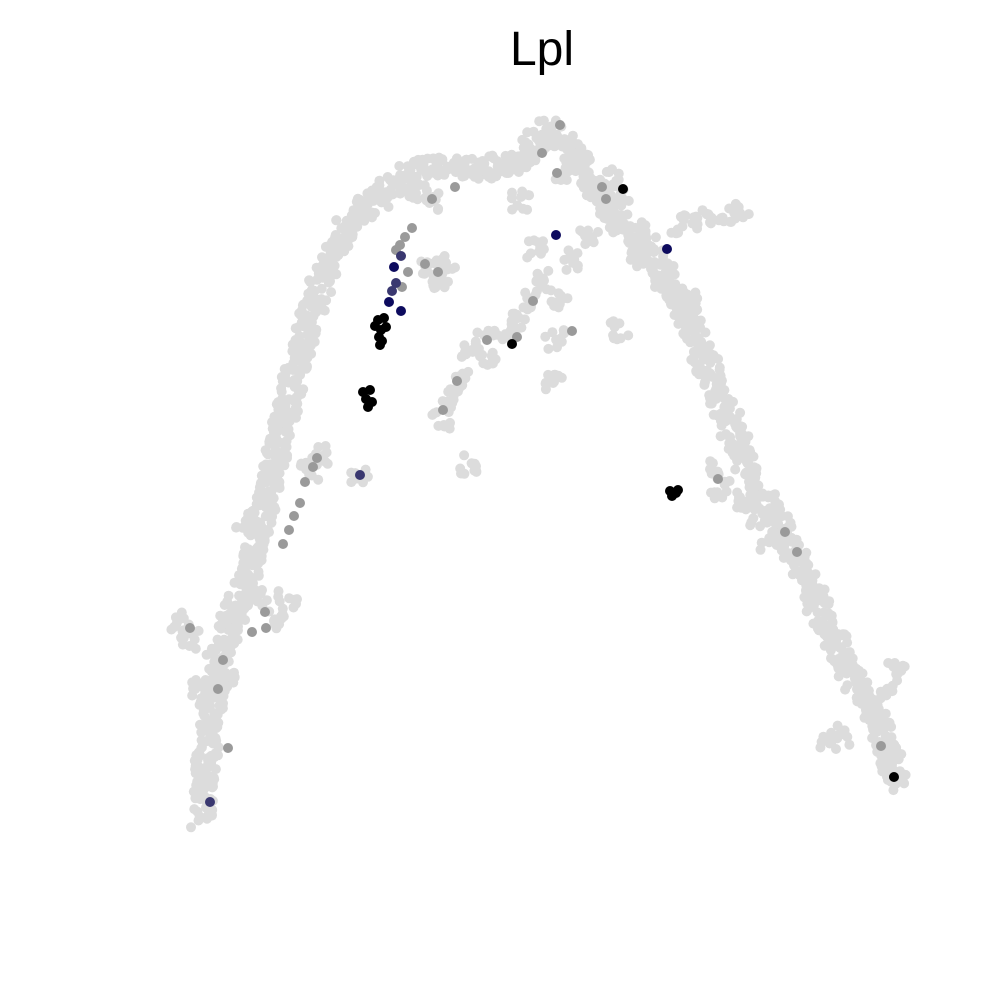 The width and height of the screenshot is (1000, 1000). Describe the element at coordinates (401, 256) in the screenshot. I see `expression-point-mid` at that location.